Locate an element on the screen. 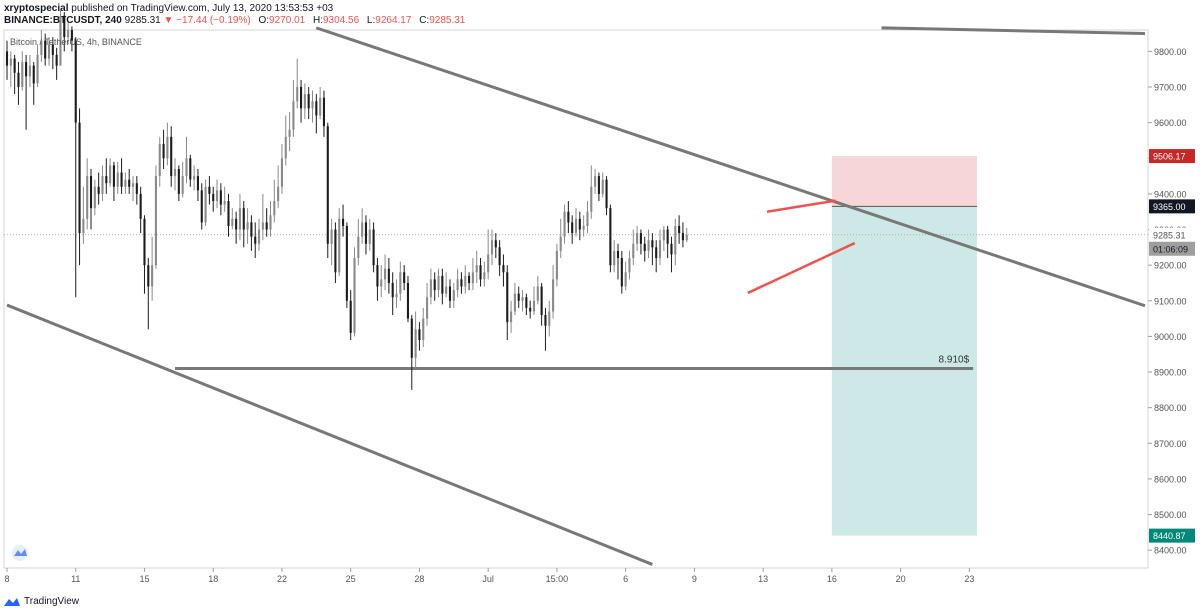 The height and width of the screenshot is (616, 1200). wedge-lower-line is located at coordinates (801, 268).